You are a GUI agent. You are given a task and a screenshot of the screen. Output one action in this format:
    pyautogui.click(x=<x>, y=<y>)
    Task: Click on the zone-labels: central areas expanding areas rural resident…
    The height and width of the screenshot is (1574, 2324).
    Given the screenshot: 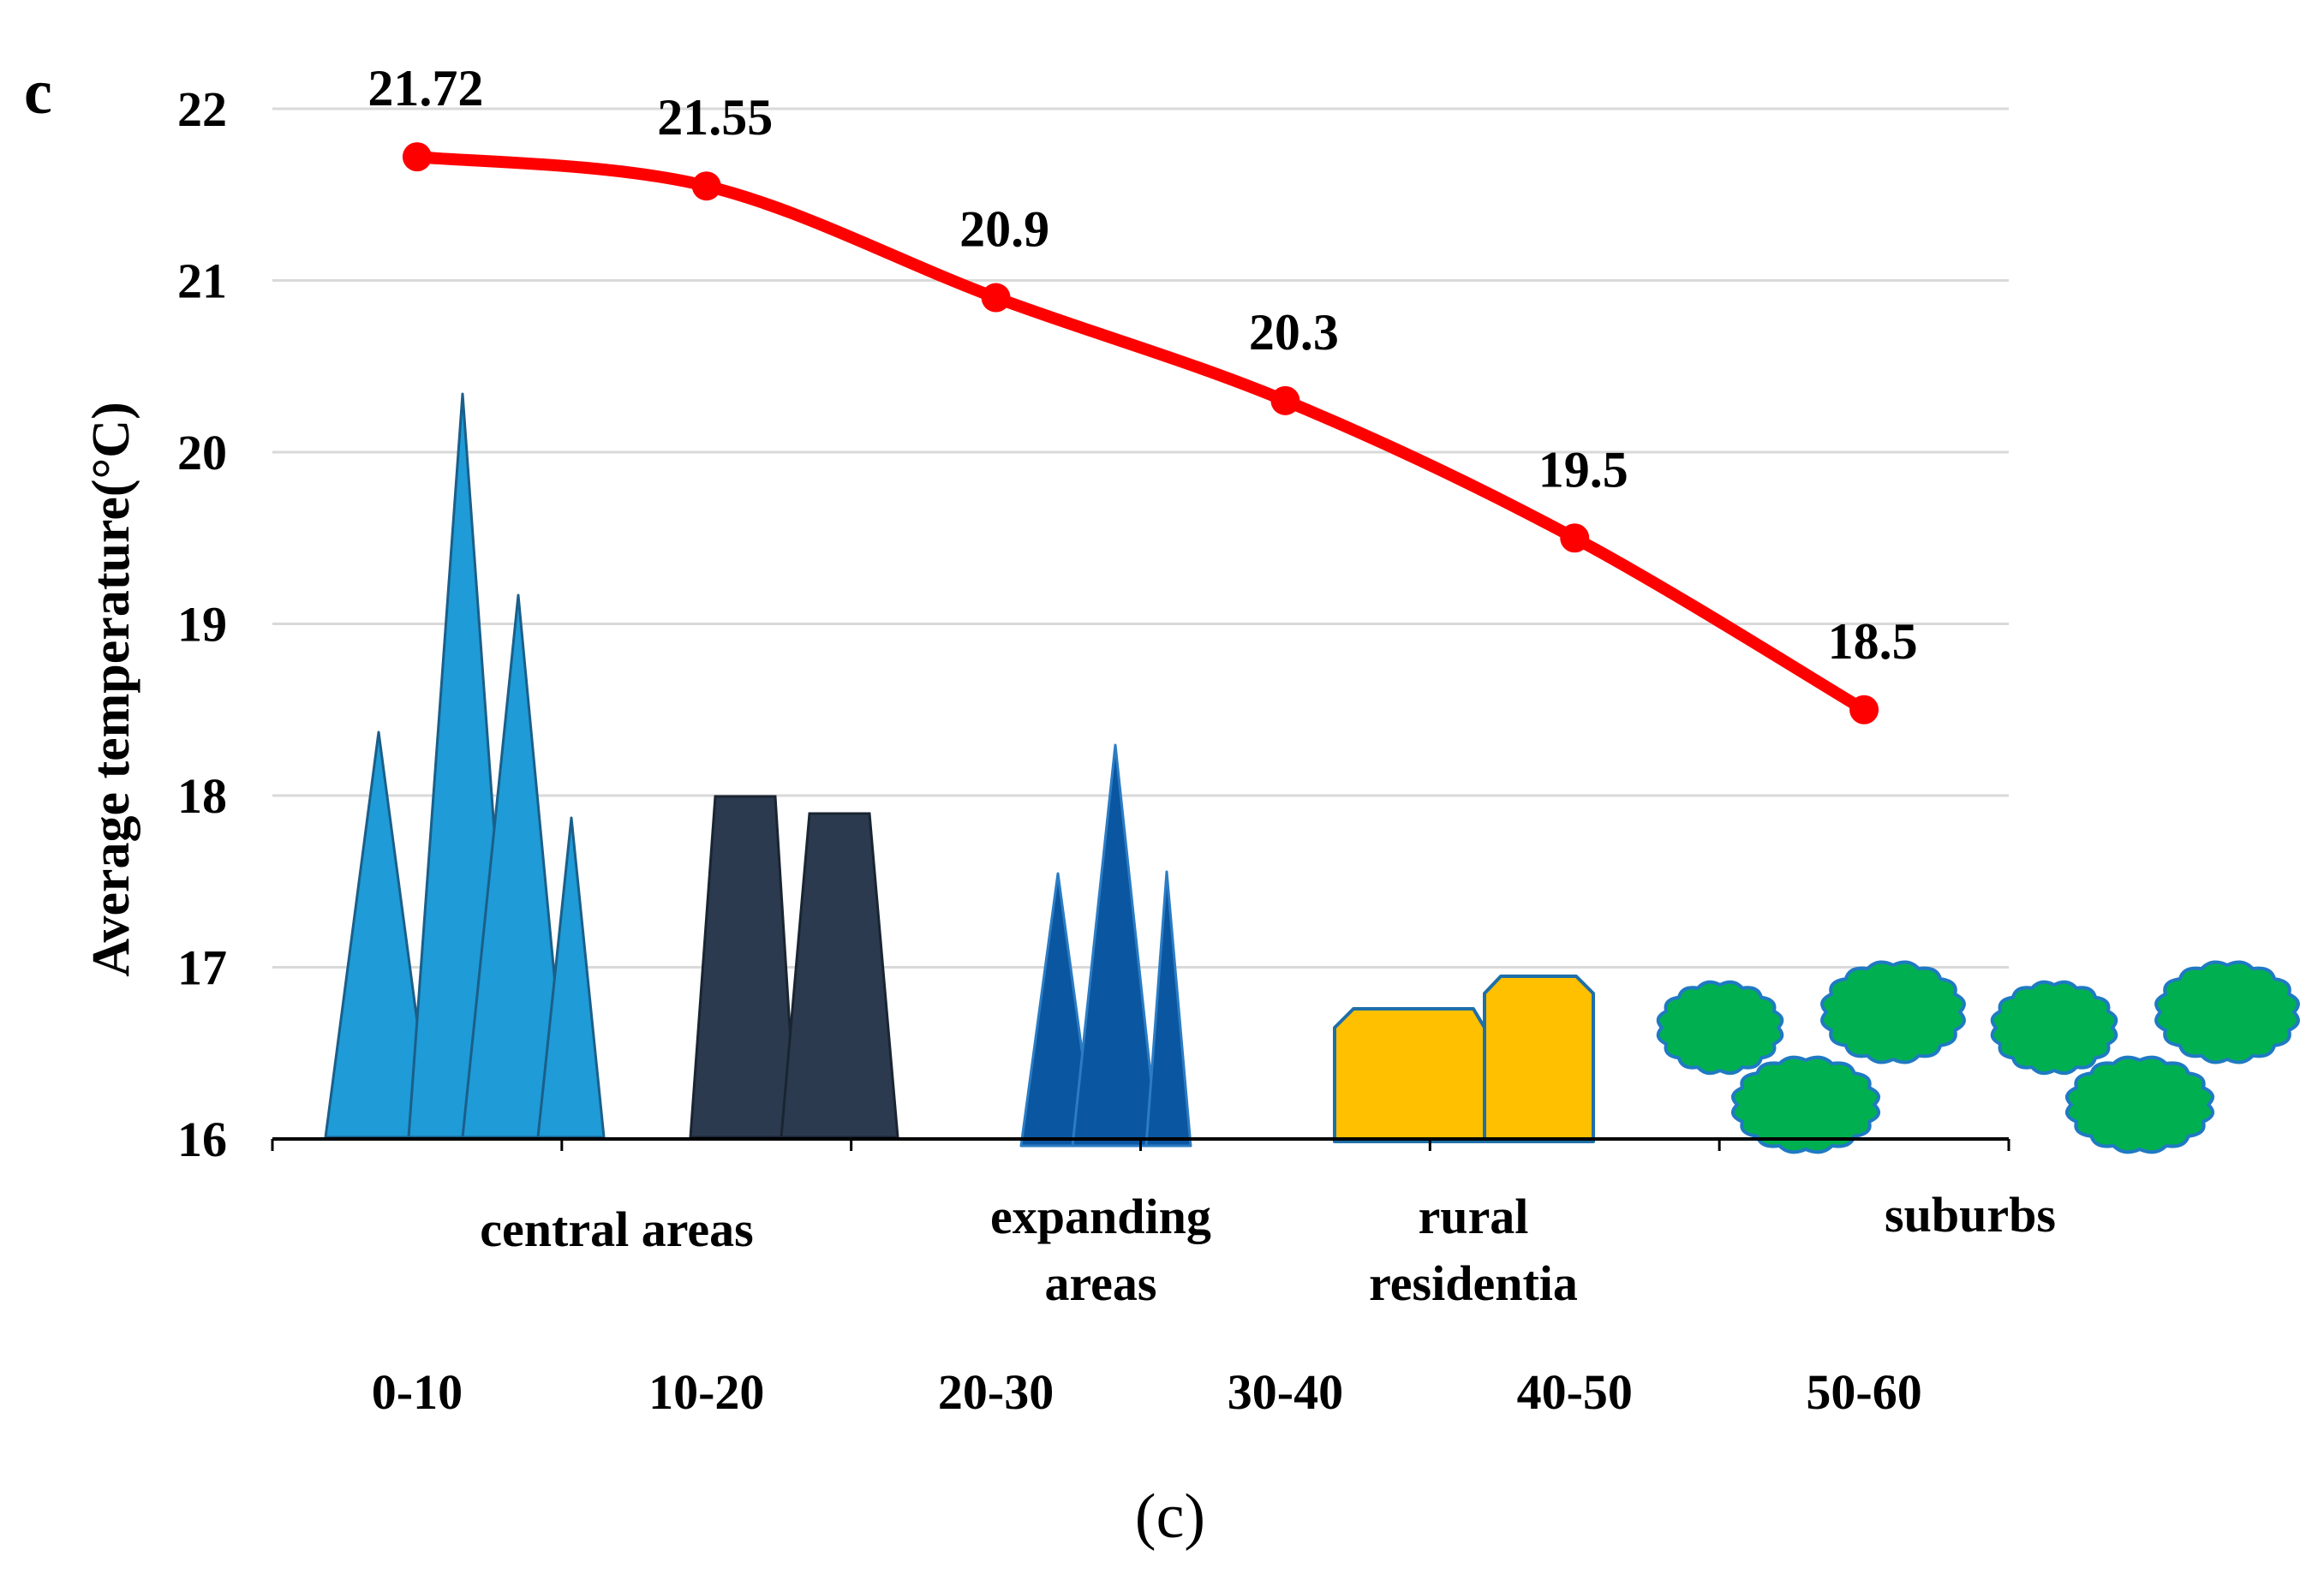 What is the action you would take?
    pyautogui.click(x=1268, y=1249)
    